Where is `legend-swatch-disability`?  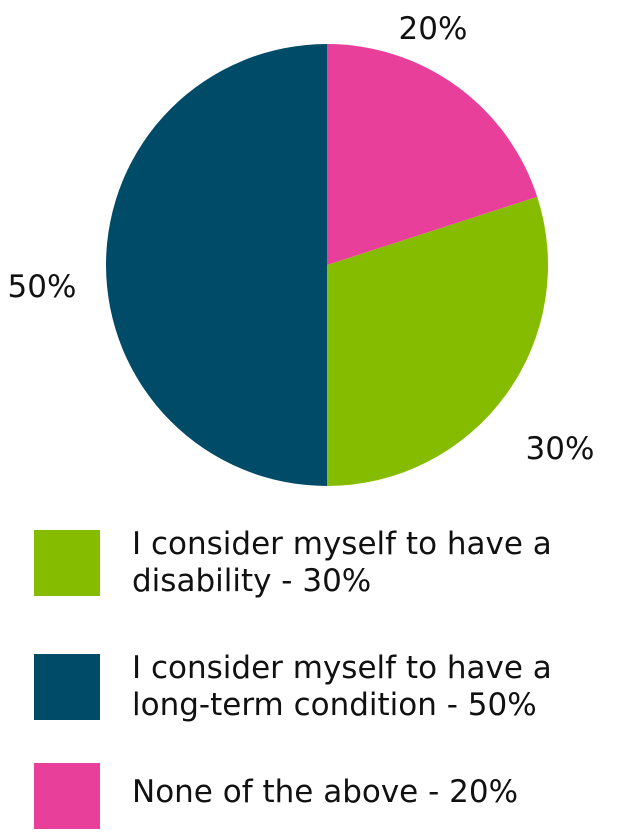 legend-swatch-disability is located at coordinates (67, 563).